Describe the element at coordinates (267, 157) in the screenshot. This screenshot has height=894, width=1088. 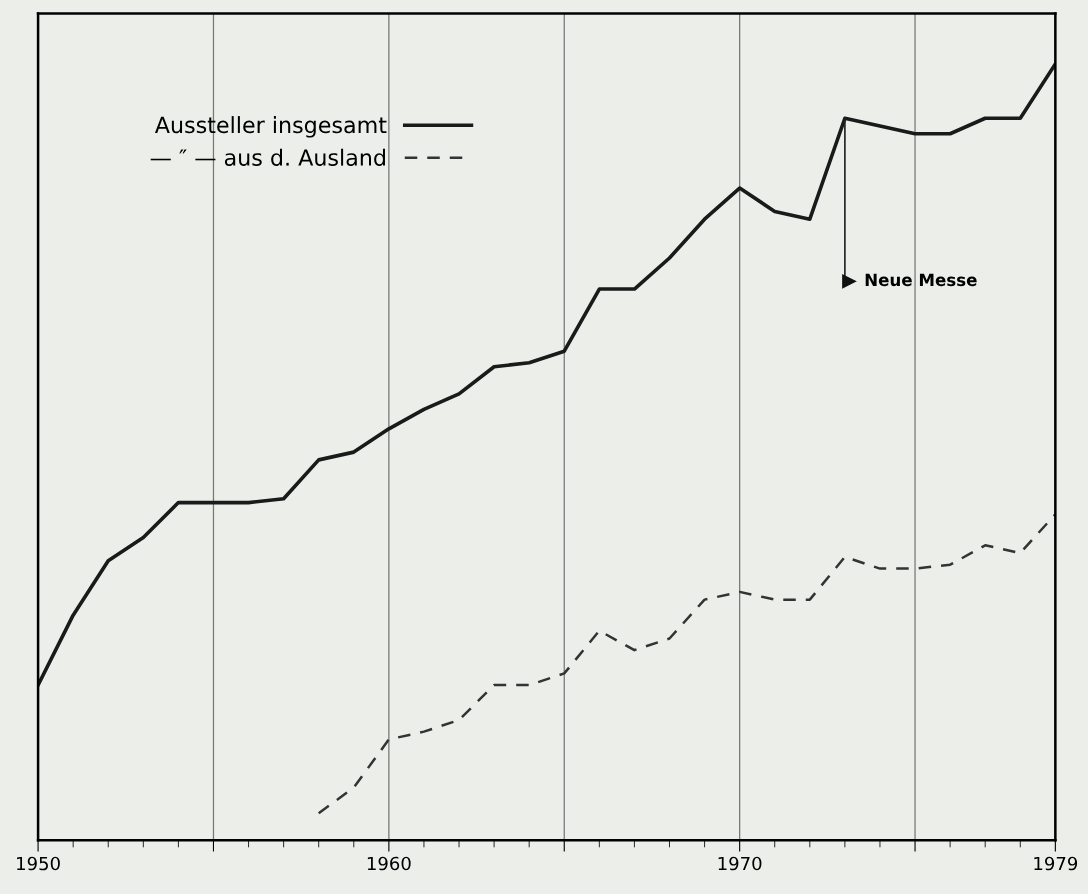
I see `legend-label: — ″ — aus d. Ausland` at that location.